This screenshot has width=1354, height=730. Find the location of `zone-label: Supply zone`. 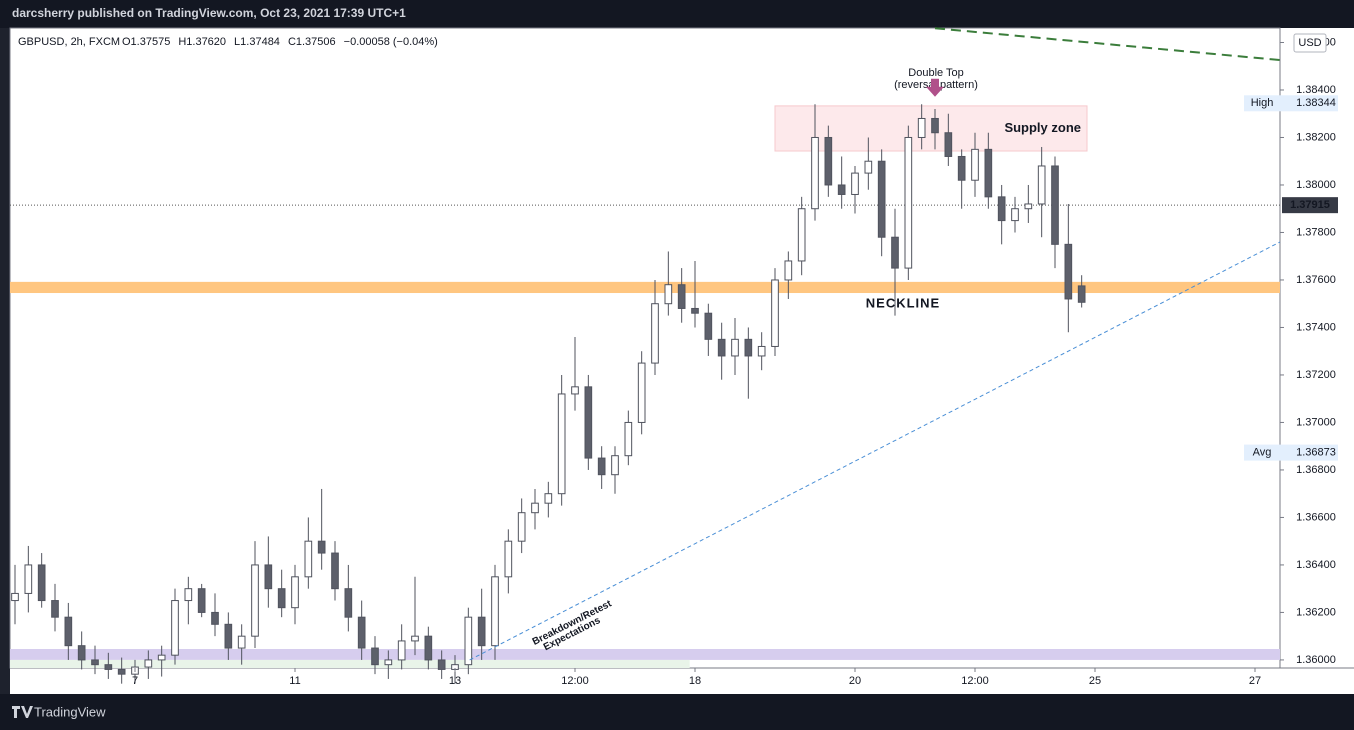

zone-label: Supply zone is located at coordinates (1042, 127).